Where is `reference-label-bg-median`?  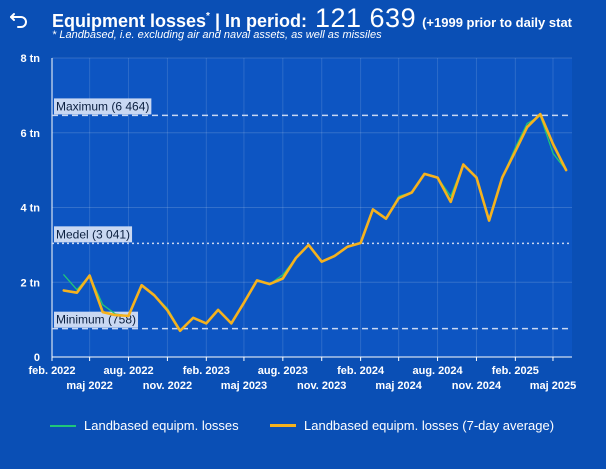
reference-label-bg-median is located at coordinates (93, 234).